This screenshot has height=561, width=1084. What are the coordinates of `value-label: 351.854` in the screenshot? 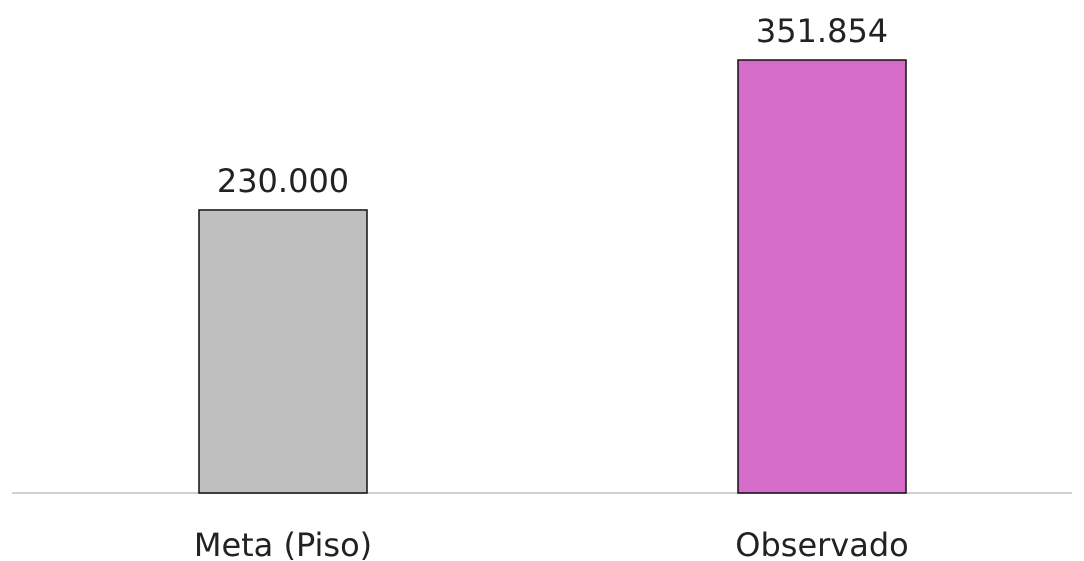 It's located at (822, 31).